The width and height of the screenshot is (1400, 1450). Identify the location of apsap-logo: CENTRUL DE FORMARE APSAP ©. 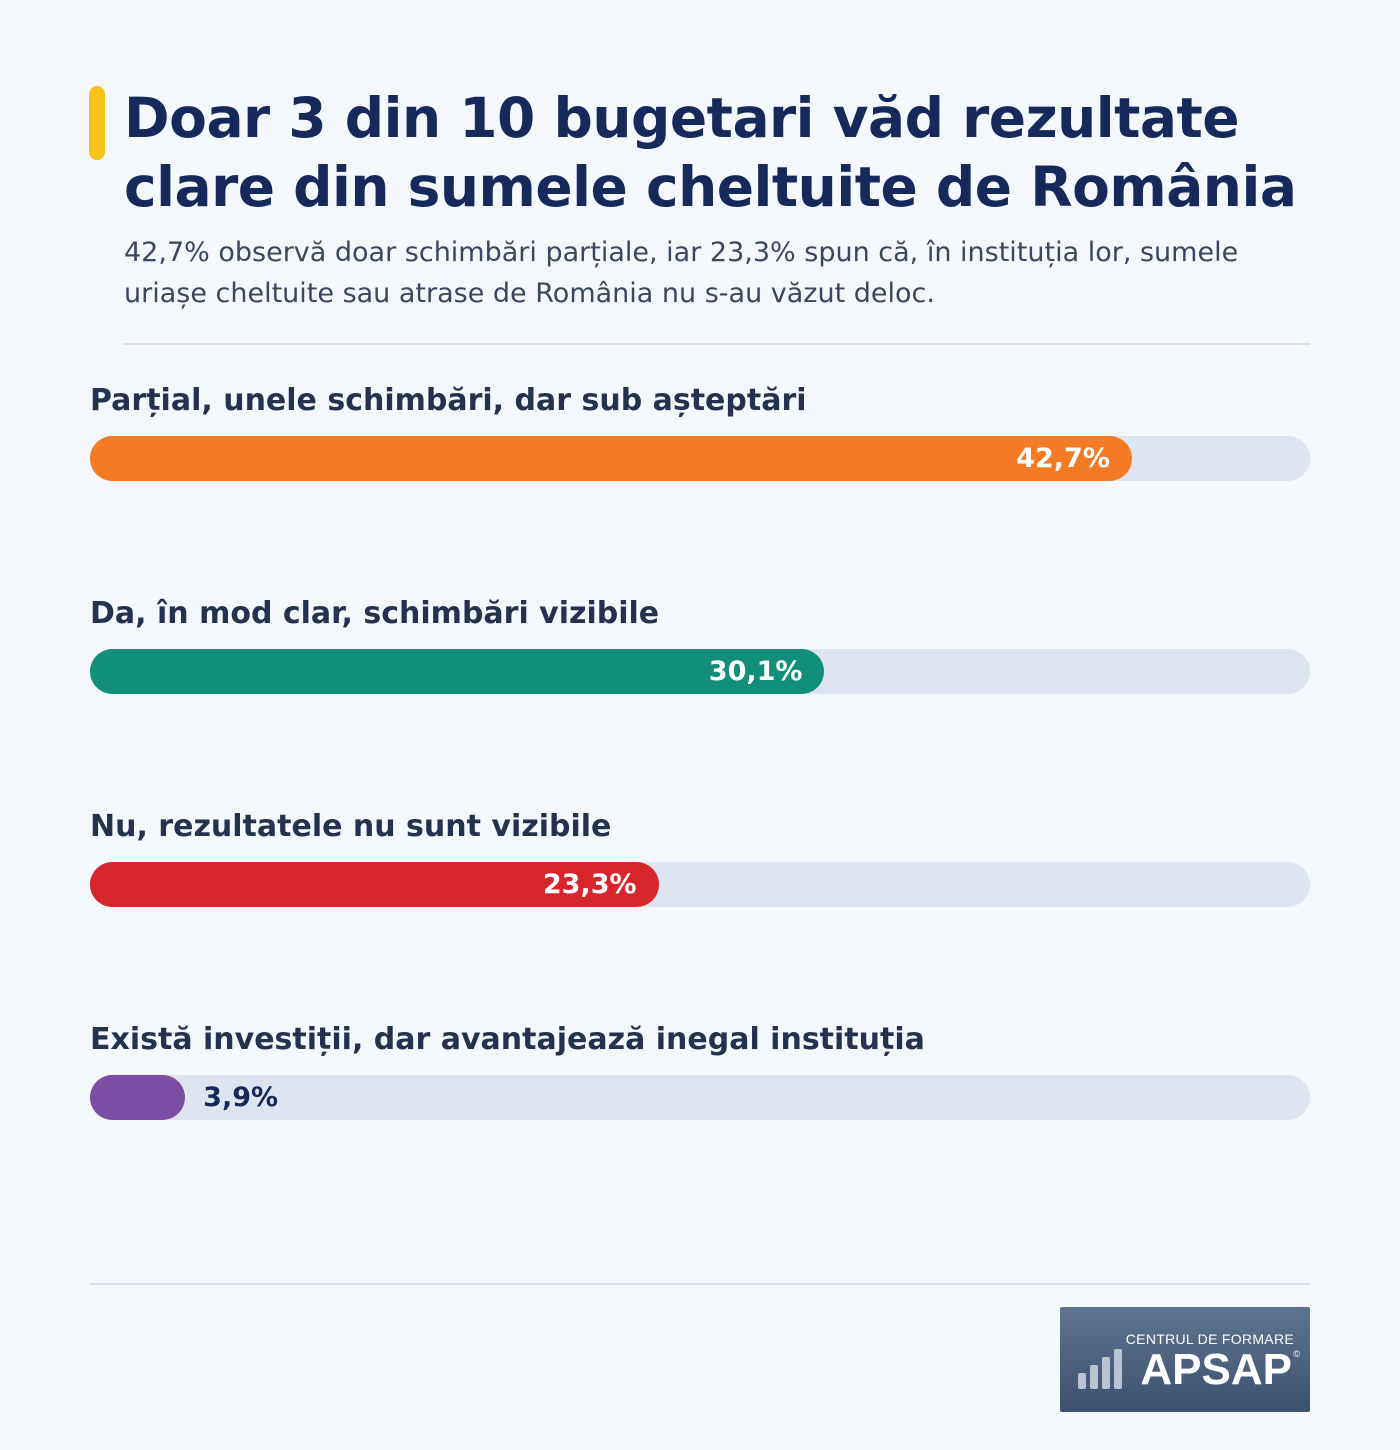
(1185, 1359).